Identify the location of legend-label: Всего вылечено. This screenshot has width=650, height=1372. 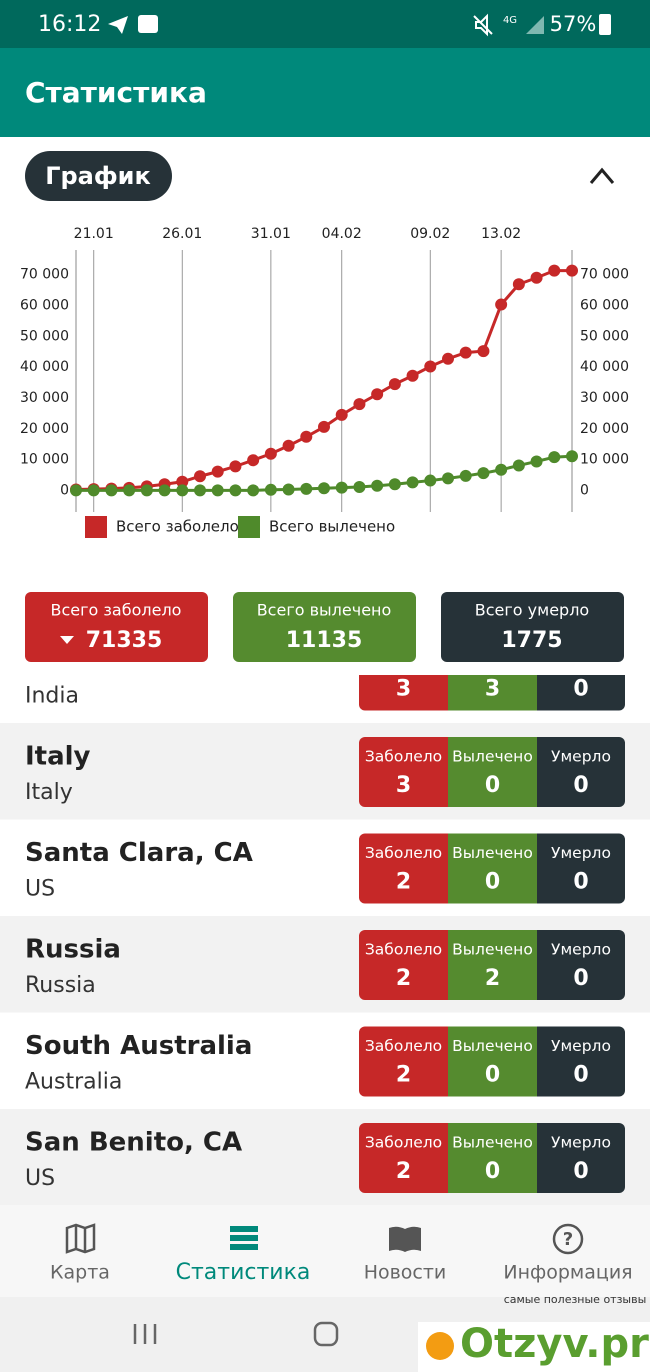
(332, 527).